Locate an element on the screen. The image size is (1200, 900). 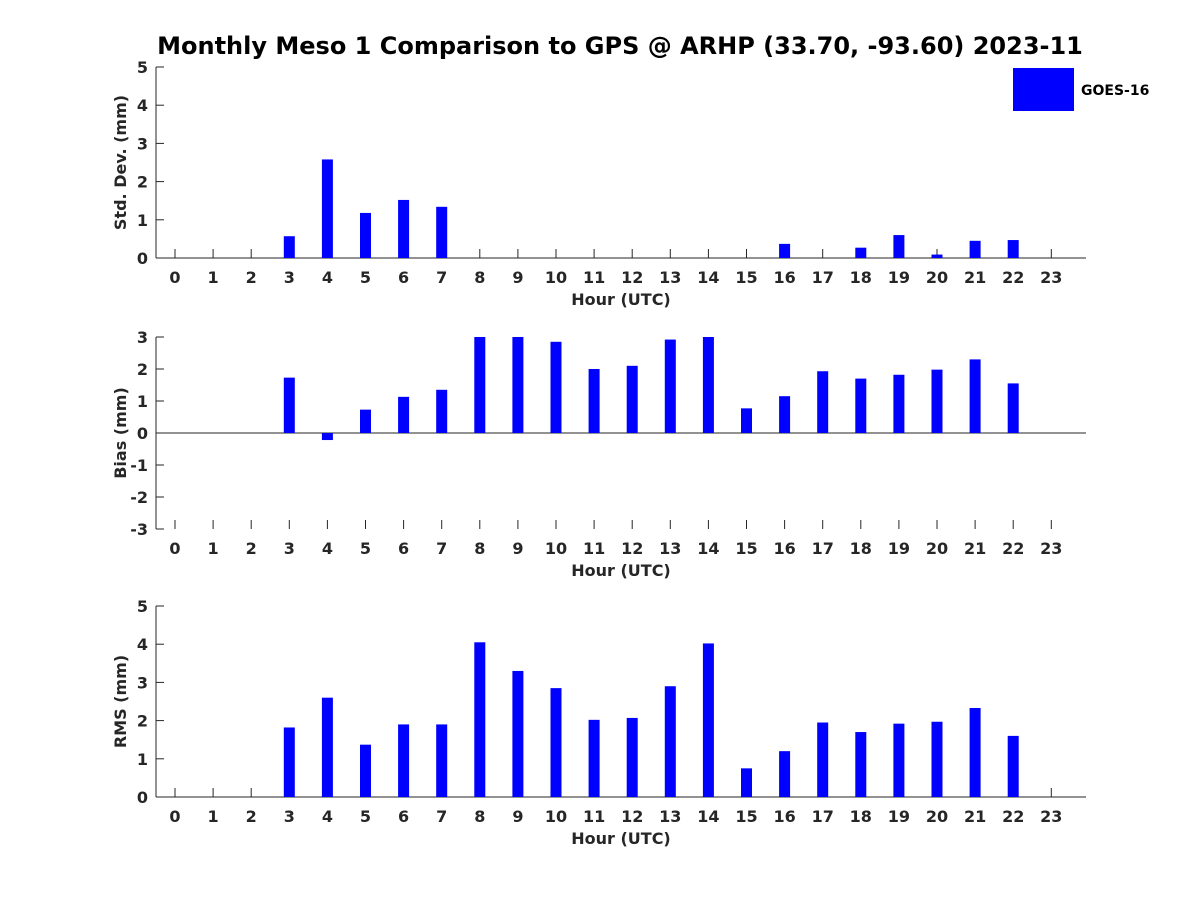
x-tick-label: 22 is located at coordinates (1013, 816).